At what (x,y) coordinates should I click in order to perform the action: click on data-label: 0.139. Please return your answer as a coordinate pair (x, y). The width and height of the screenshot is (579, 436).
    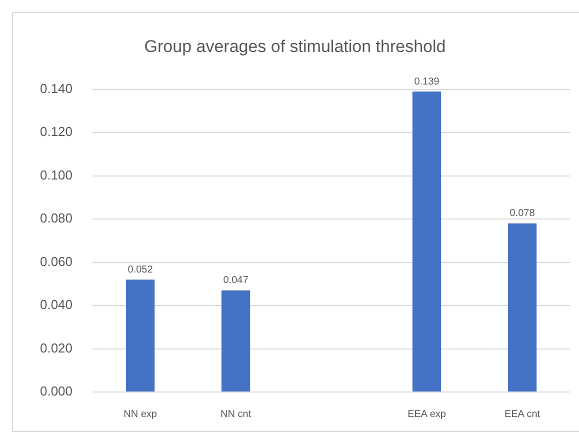
    Looking at the image, I should click on (427, 82).